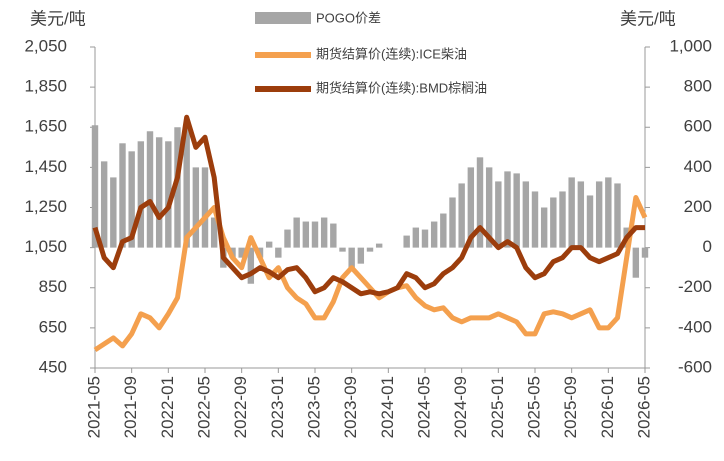 The image size is (724, 461). Describe the element at coordinates (283, 18) in the screenshot. I see `legend-swatch` at that location.